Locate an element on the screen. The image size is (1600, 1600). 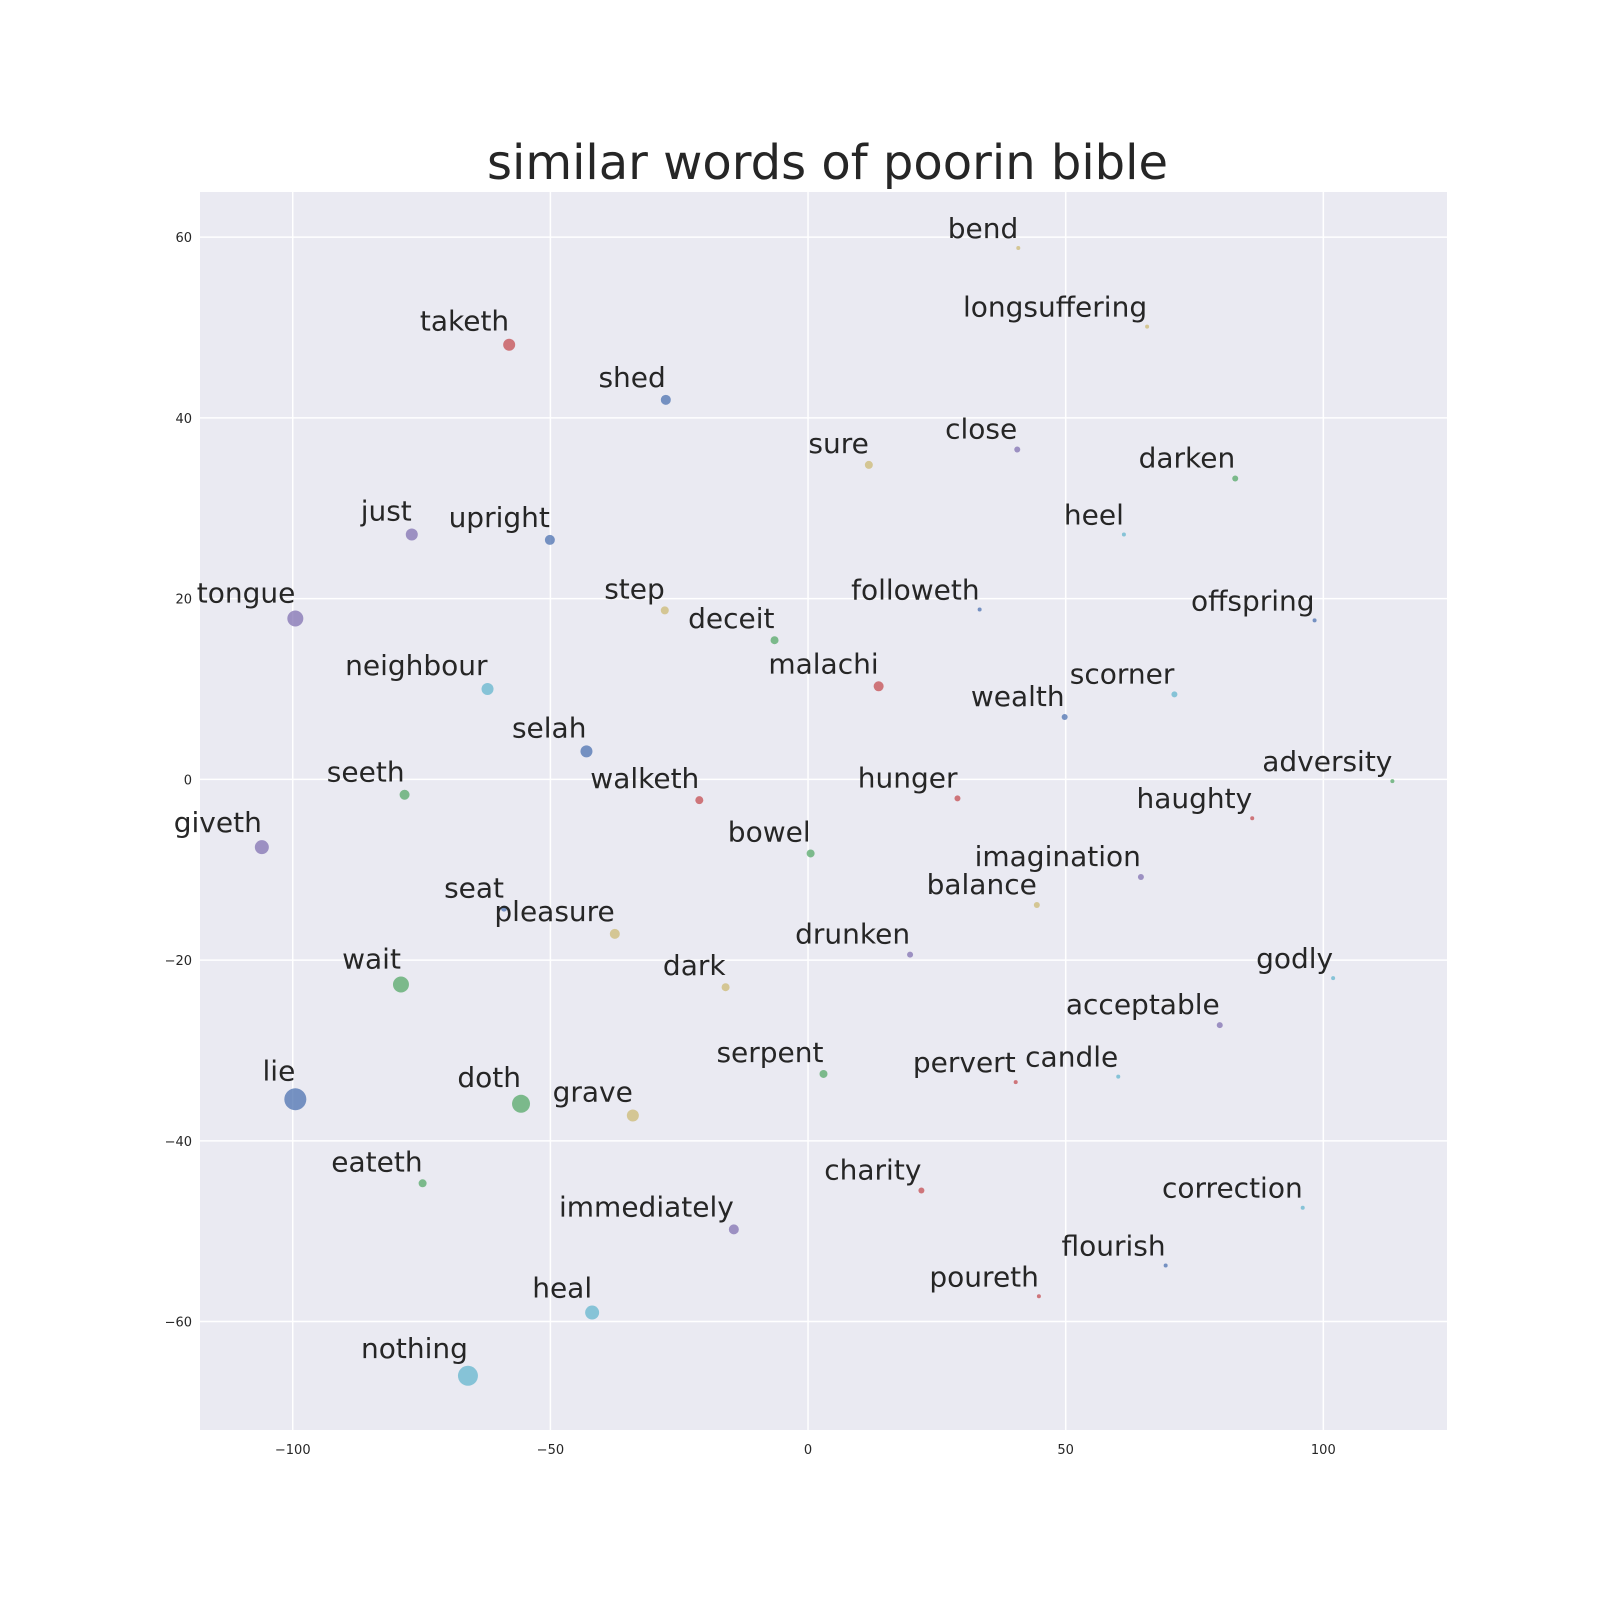
point-label: walketh is located at coordinates (644, 778).